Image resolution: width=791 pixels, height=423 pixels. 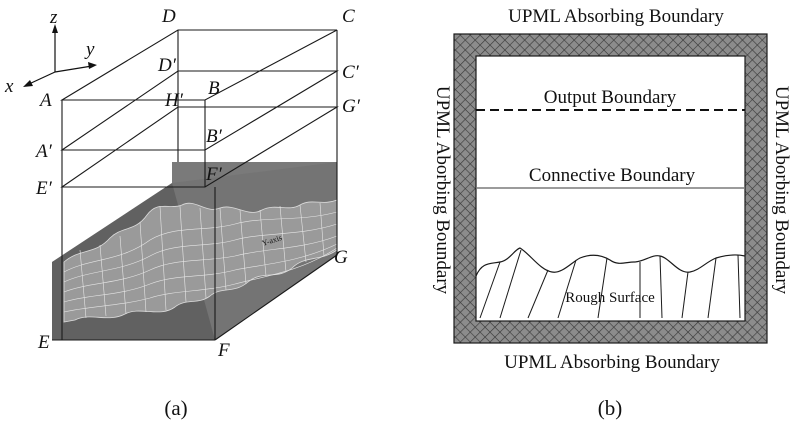 What do you see at coordinates (175, 408) in the screenshot?
I see `caption-a: (a)` at bounding box center [175, 408].